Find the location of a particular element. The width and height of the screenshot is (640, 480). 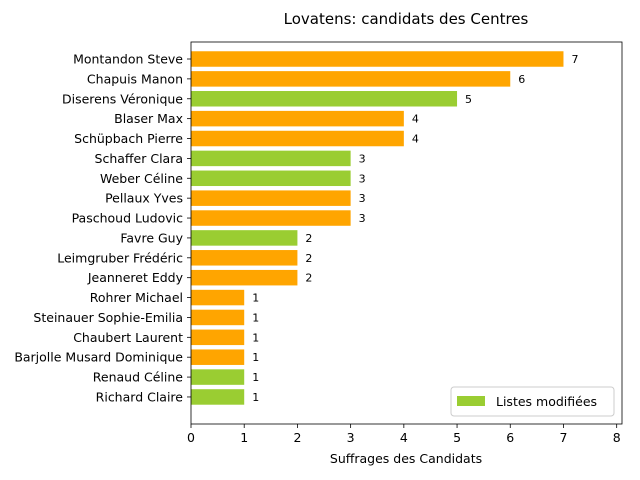

data-label: 6 is located at coordinates (521, 79).